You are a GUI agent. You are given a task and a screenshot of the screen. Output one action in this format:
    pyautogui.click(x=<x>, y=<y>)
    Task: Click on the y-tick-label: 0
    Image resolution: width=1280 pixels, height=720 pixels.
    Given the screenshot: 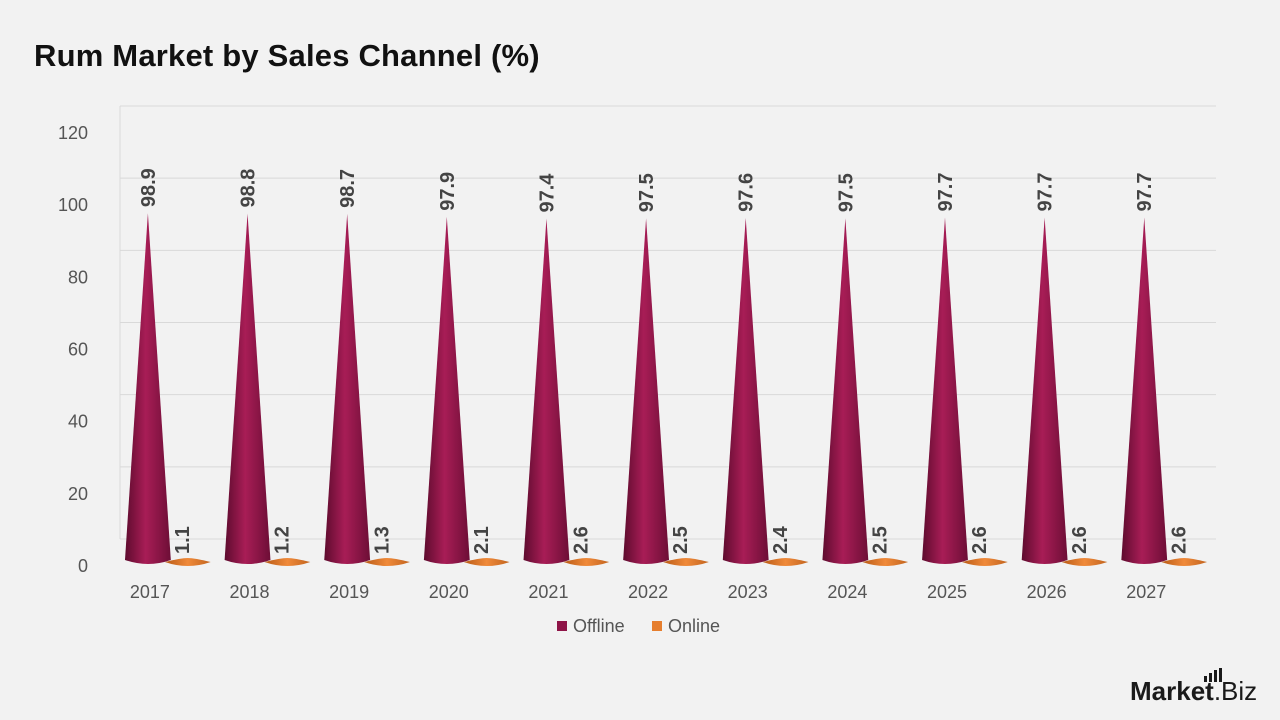 What is the action you would take?
    pyautogui.click(x=83, y=566)
    